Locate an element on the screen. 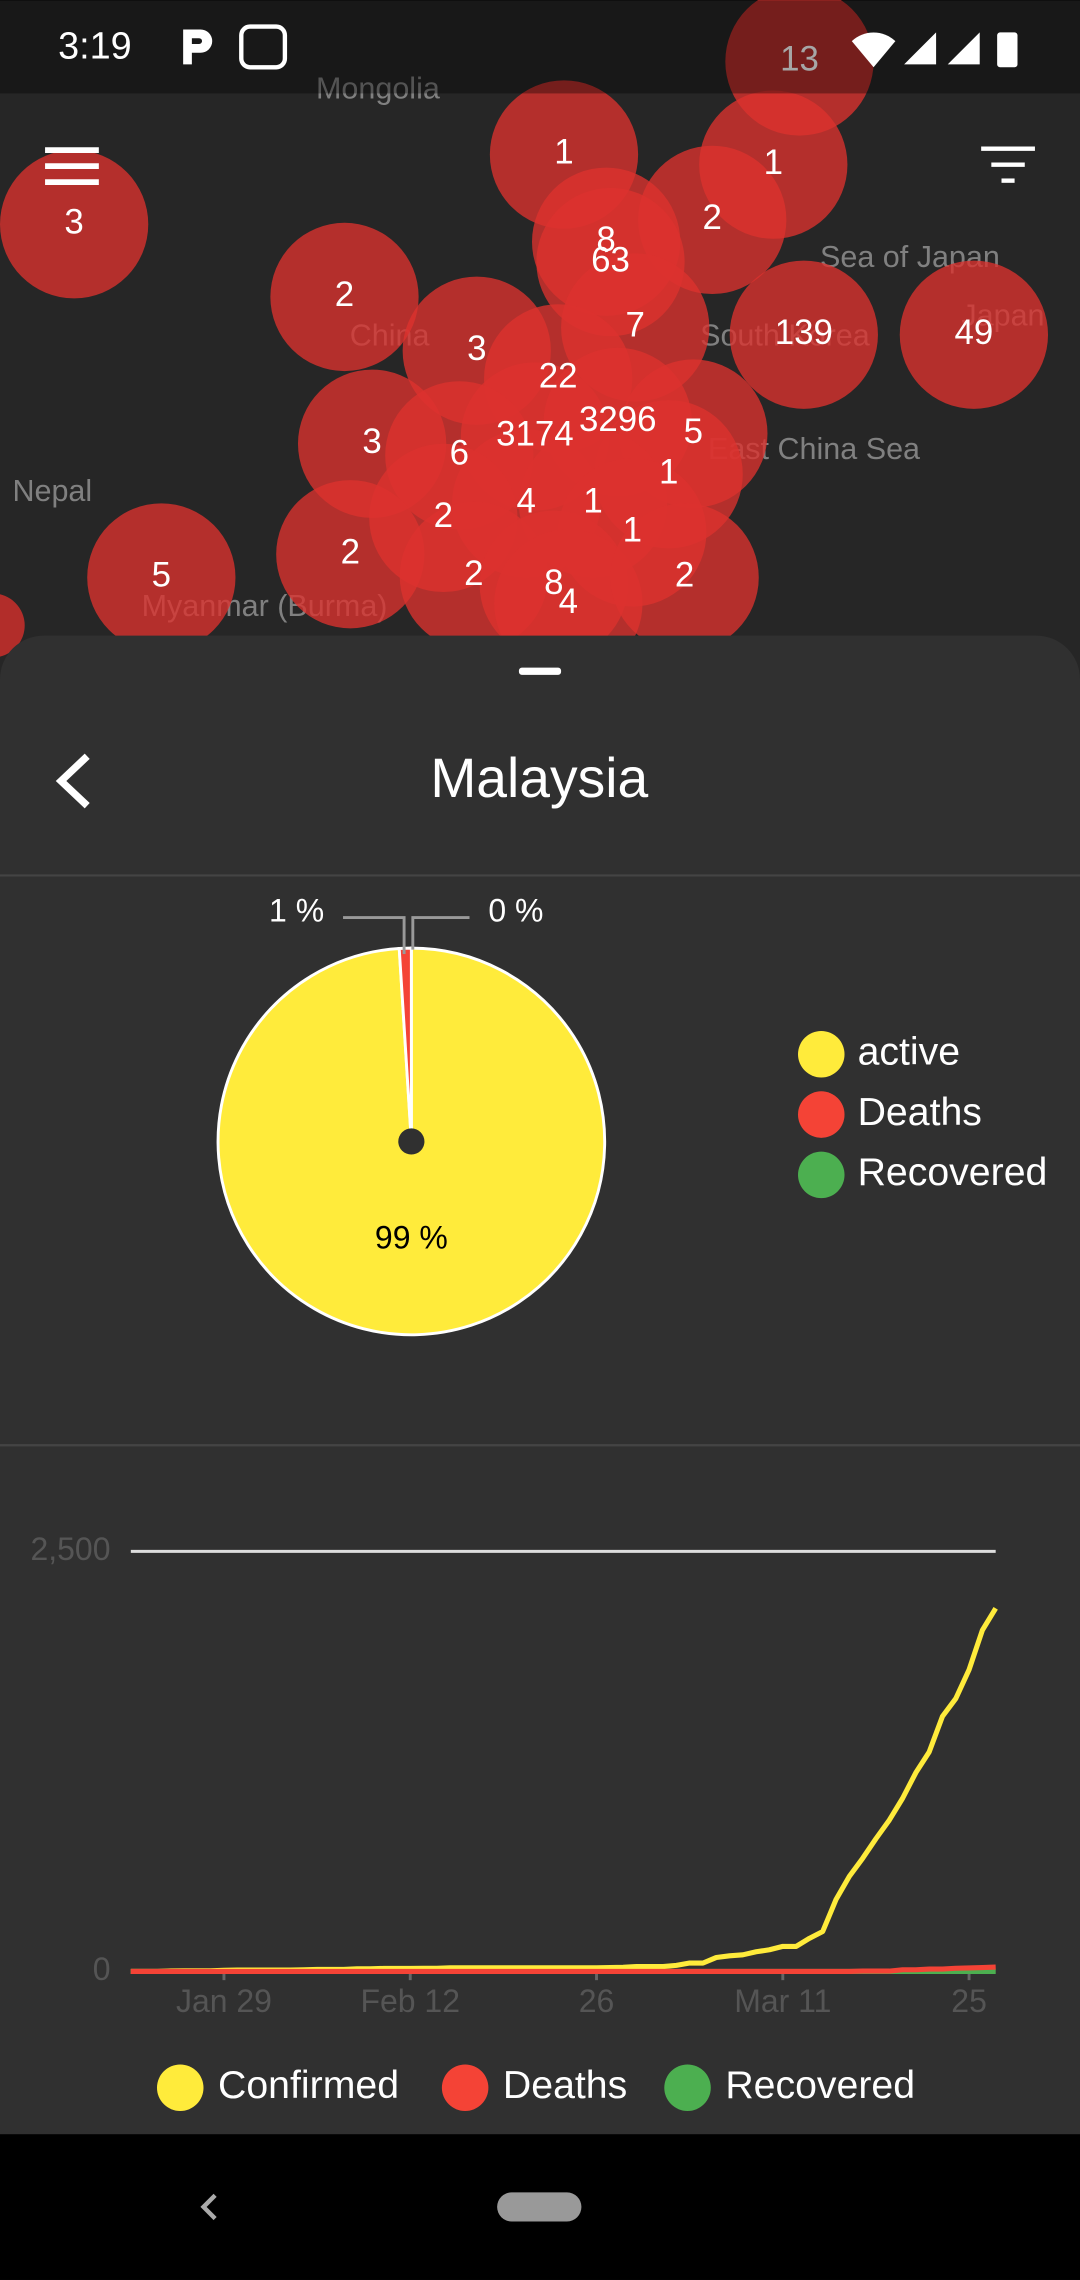 This screenshot has height=2280, width=1080. cluster-count: 22 is located at coordinates (558, 376).